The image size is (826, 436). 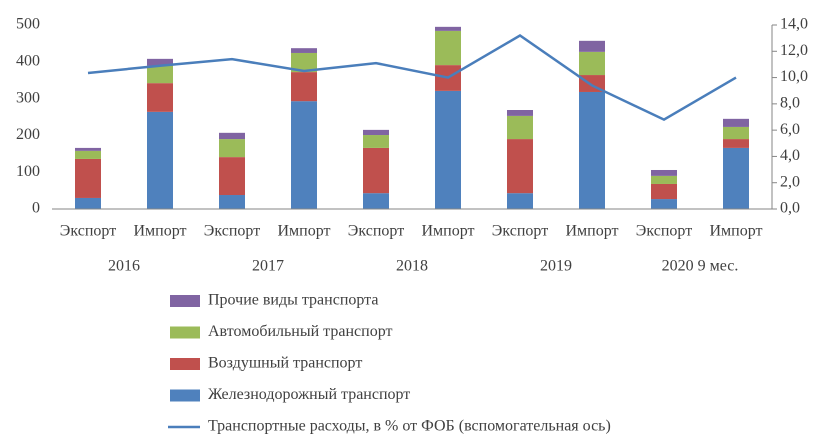 I want to click on group-label: 2017, so click(x=268, y=266).